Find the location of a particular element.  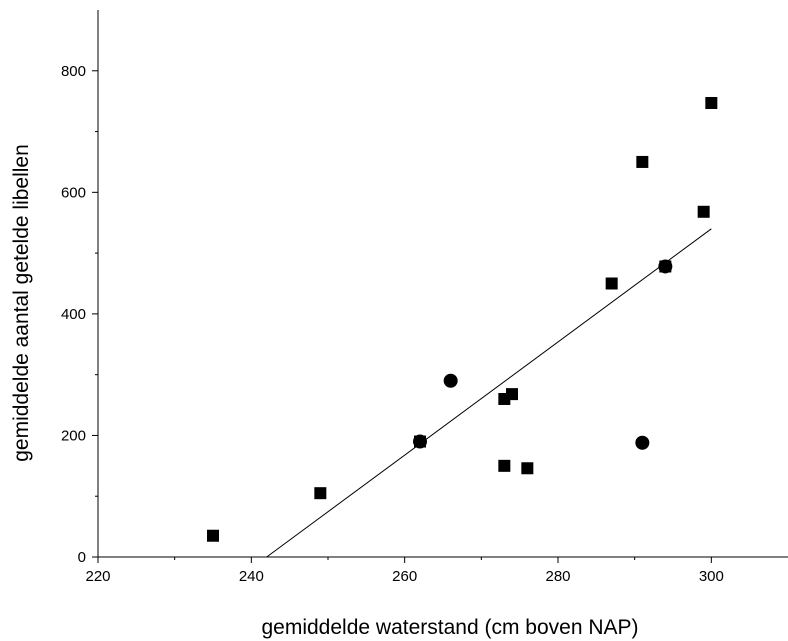

y-tick-label: 200 is located at coordinates (73, 435).